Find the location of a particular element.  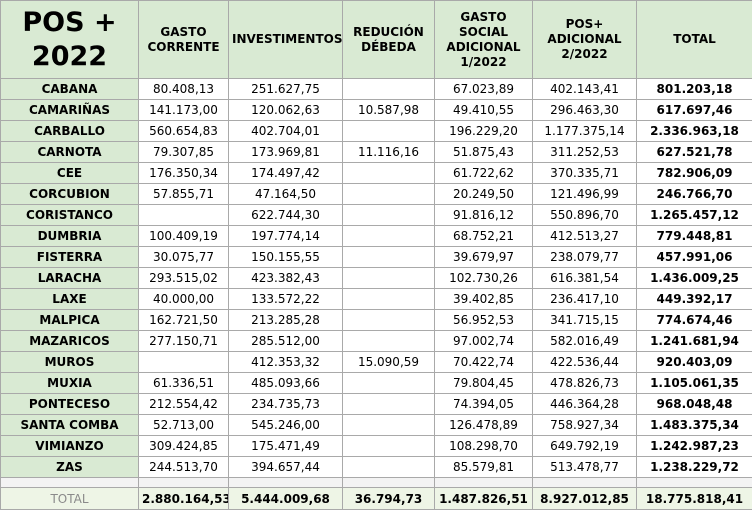

cell: 2.880.164,53 is located at coordinates (184, 499).